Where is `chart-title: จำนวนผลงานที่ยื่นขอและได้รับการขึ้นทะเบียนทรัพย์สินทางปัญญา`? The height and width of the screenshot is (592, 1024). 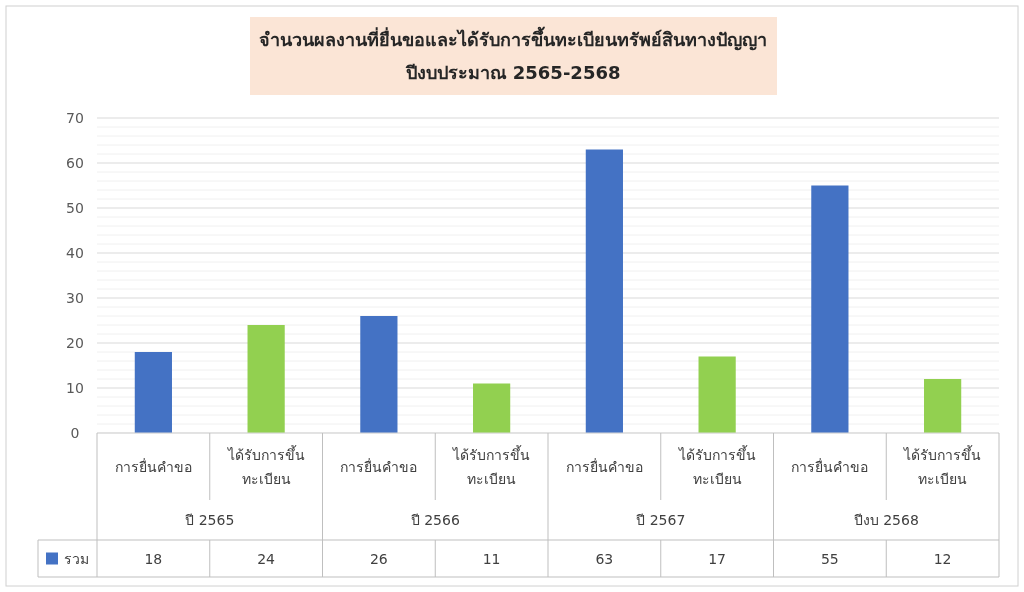 chart-title: จำนวนผลงานที่ยื่นขอและได้รับการขึ้นทะเบียนทรัพย์สินทางปัญญา is located at coordinates (513, 38).